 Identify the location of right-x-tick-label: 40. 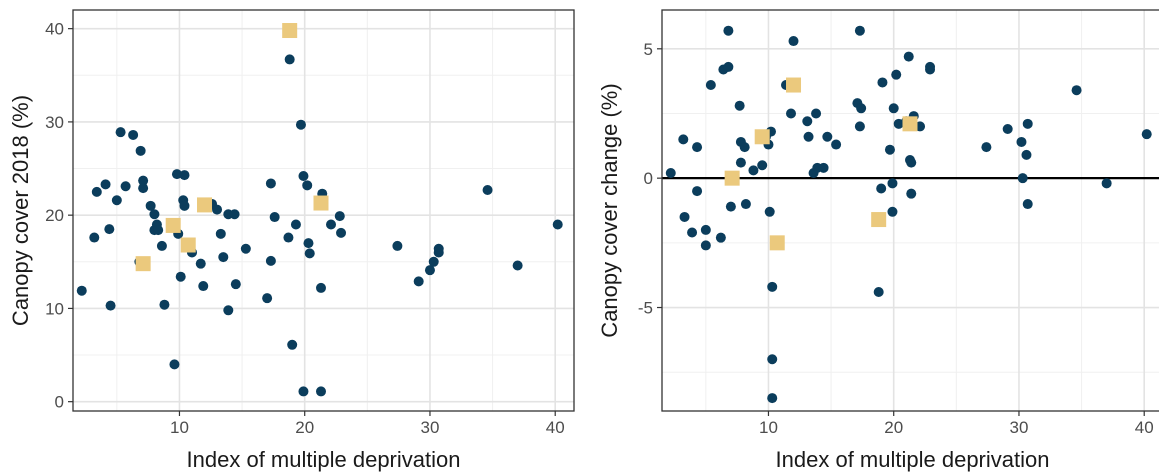
(1144, 427).